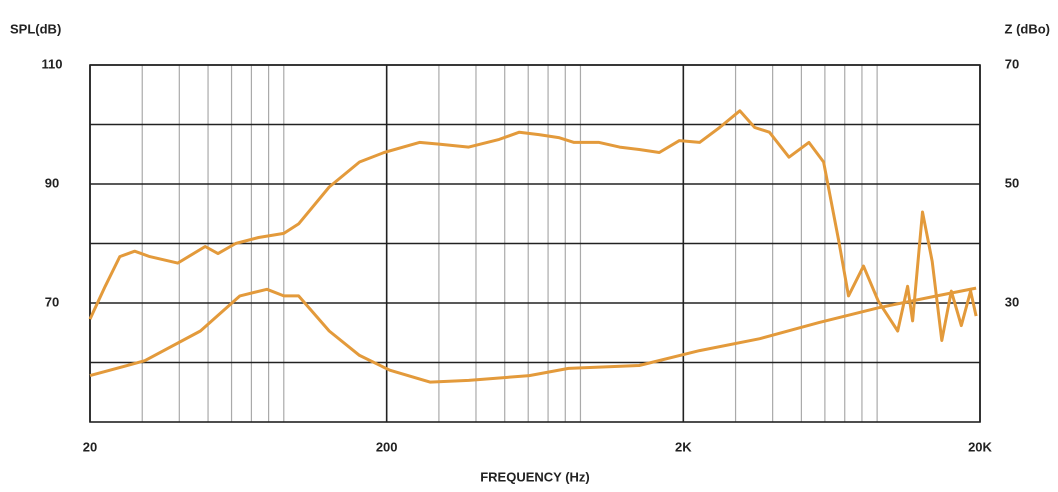  I want to click on x-tick-label: 2K, so click(683, 446).